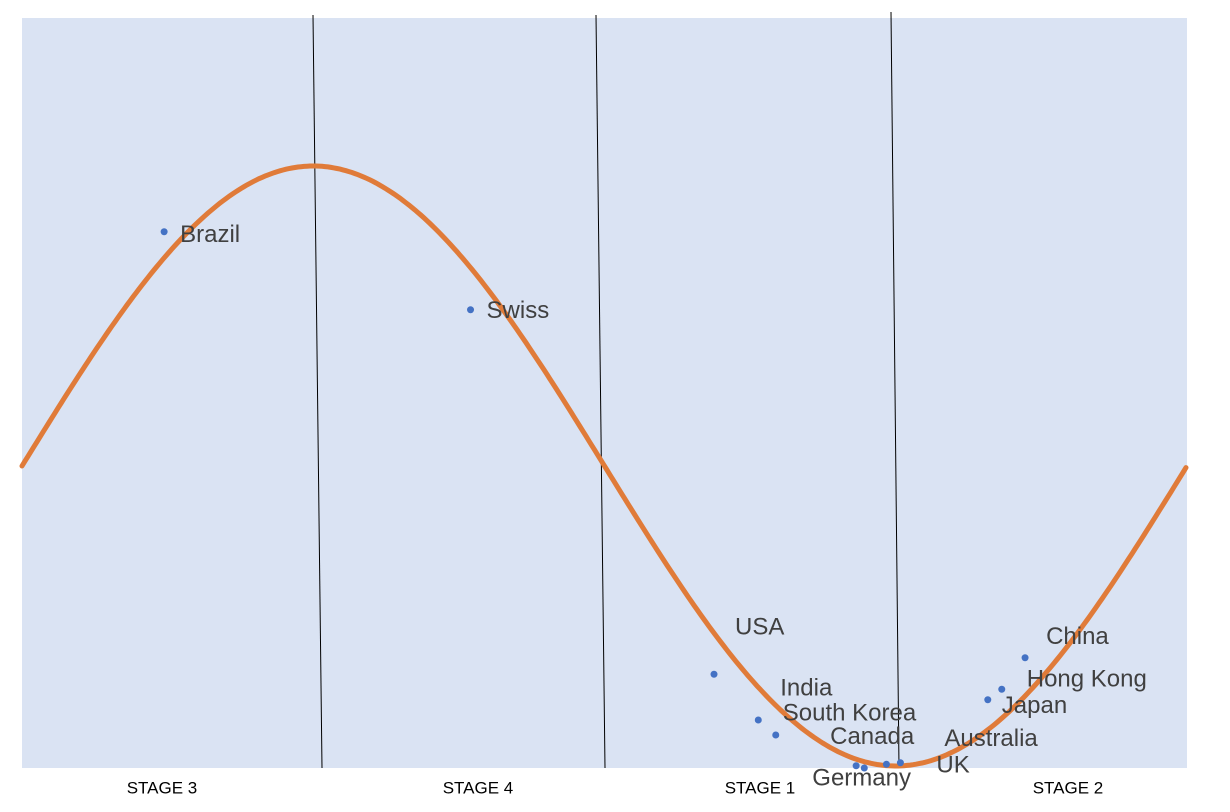  I want to click on point-label: Germany, so click(861, 777).